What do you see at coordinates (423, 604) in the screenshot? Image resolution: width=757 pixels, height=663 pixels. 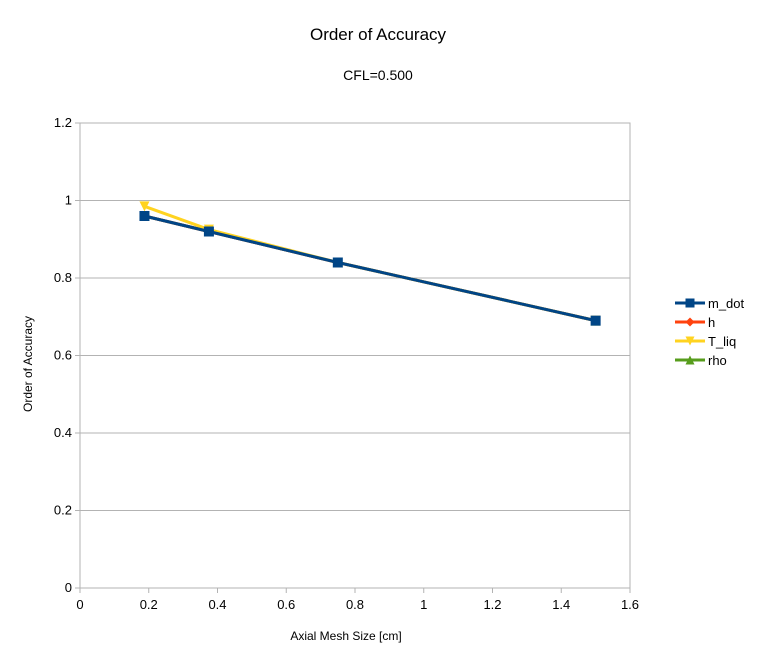 I see `x-tick-label: 1` at bounding box center [423, 604].